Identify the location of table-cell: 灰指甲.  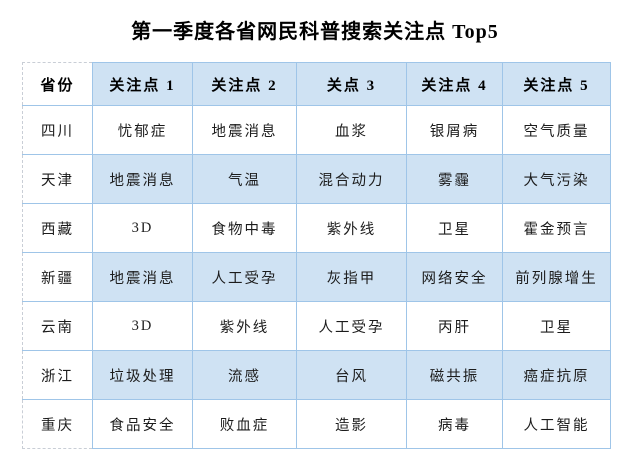
(351, 277).